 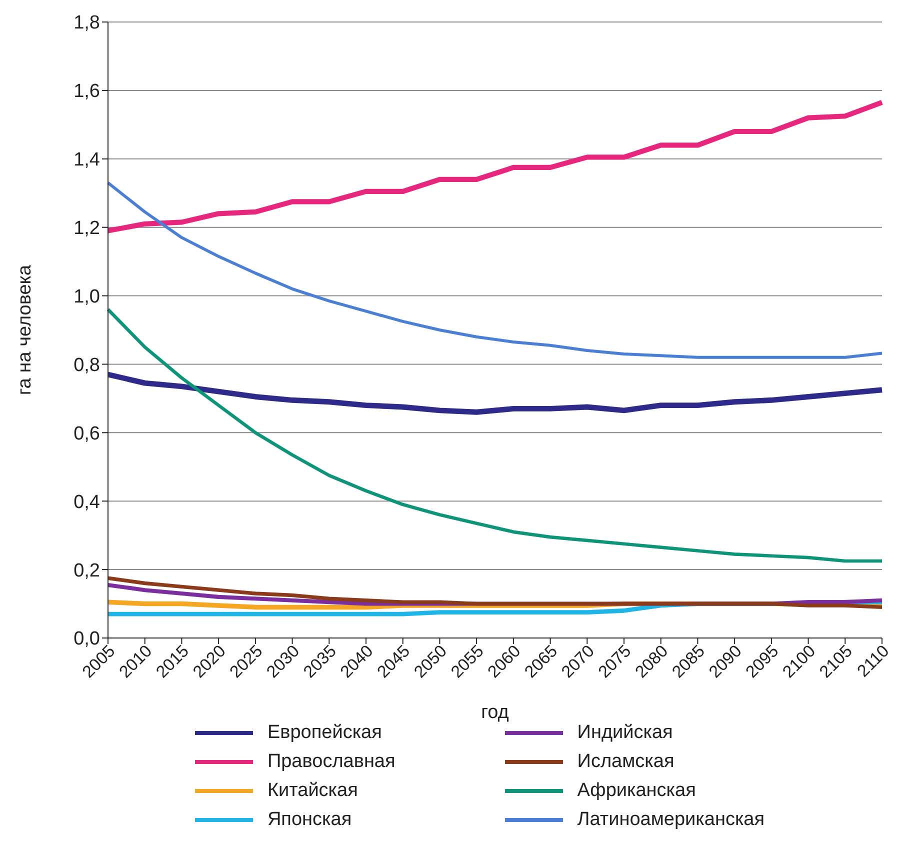 What do you see at coordinates (87, 365) in the screenshot?
I see `y-tick-label: 0,8` at bounding box center [87, 365].